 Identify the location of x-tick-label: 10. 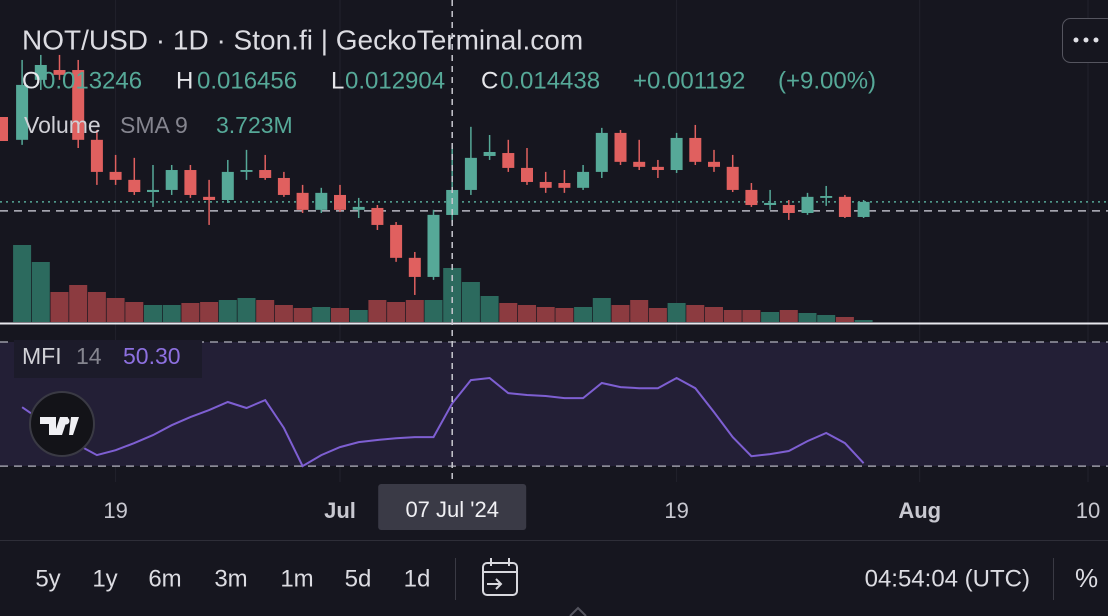
(1088, 510).